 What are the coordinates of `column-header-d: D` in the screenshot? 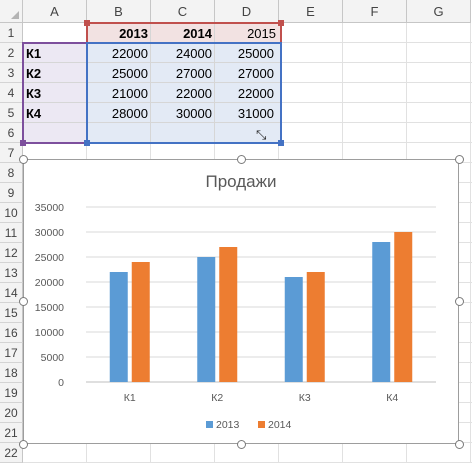 It's located at (247, 11).